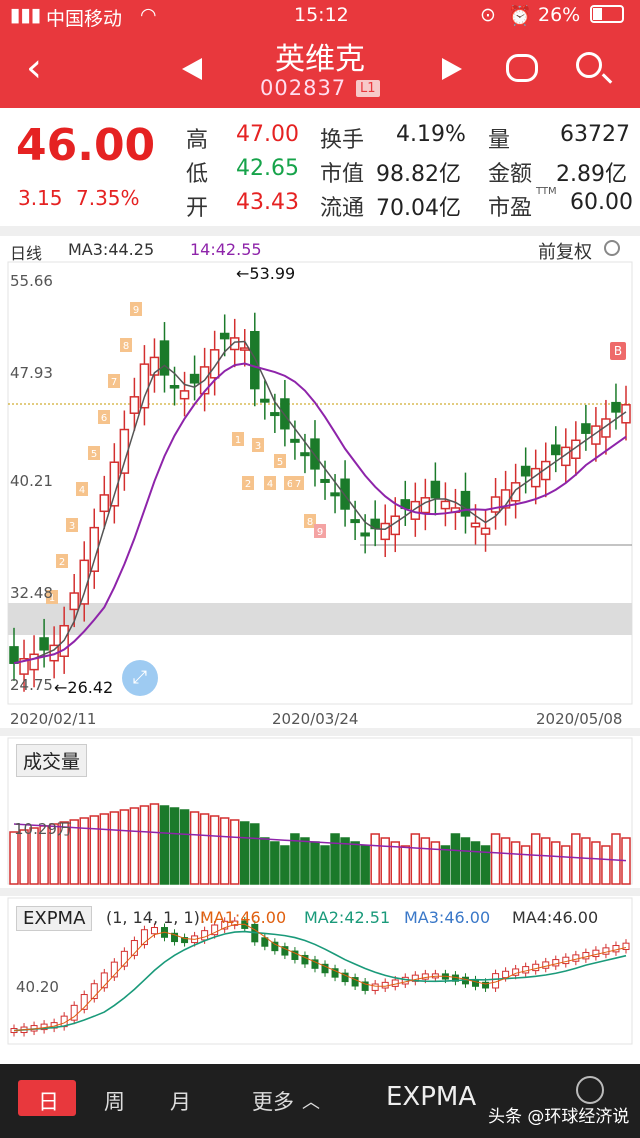  I want to click on volume-tick: 10.29万, so click(43, 829).